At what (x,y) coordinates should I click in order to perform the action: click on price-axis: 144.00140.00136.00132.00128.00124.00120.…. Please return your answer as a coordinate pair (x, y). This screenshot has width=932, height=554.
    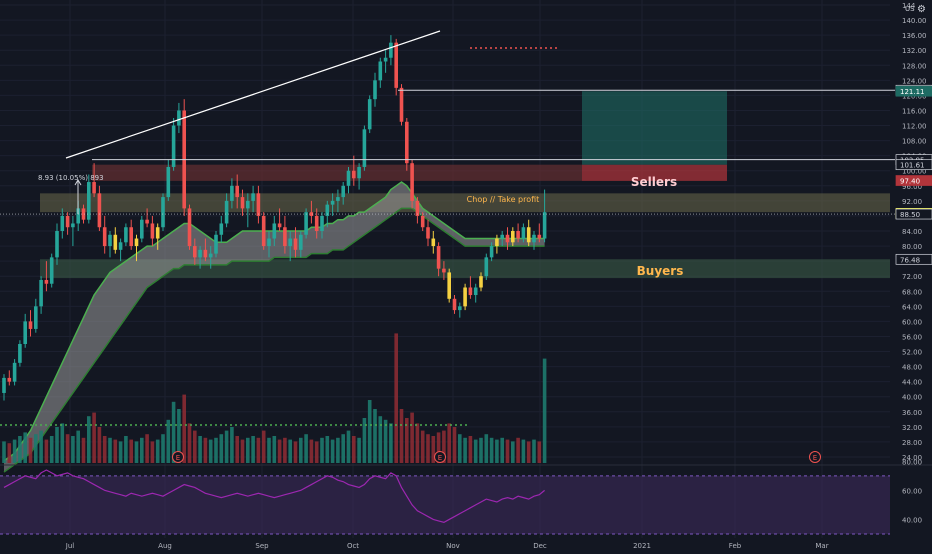
    Looking at the image, I should click on (914, 263).